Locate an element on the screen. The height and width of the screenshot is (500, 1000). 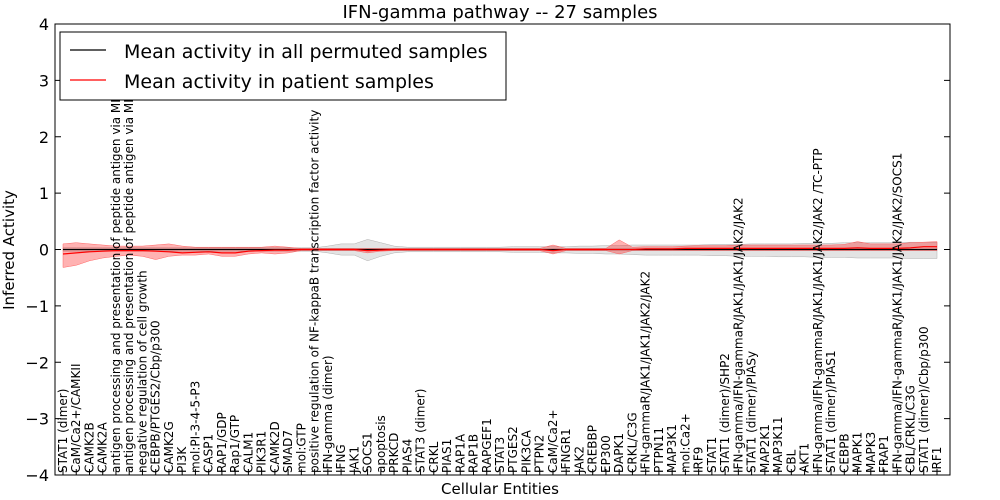
x-tick-label: CBL is located at coordinates (791, 461).